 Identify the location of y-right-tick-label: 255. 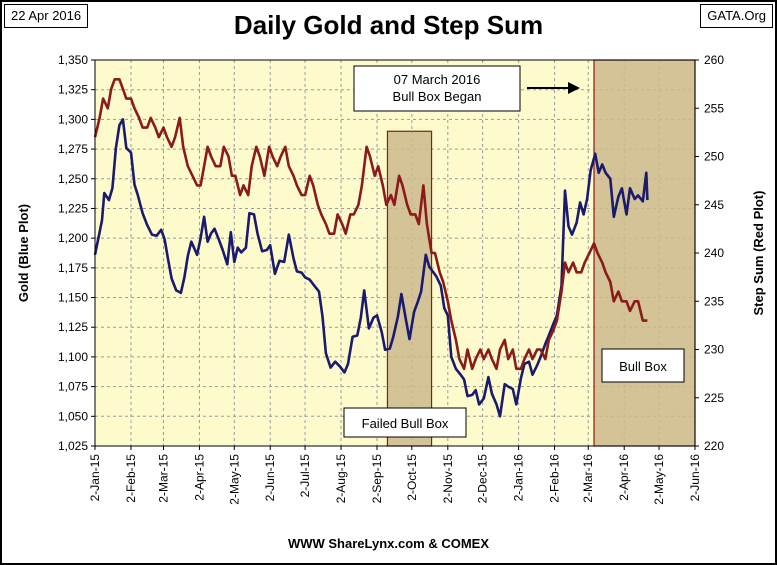
(714, 108).